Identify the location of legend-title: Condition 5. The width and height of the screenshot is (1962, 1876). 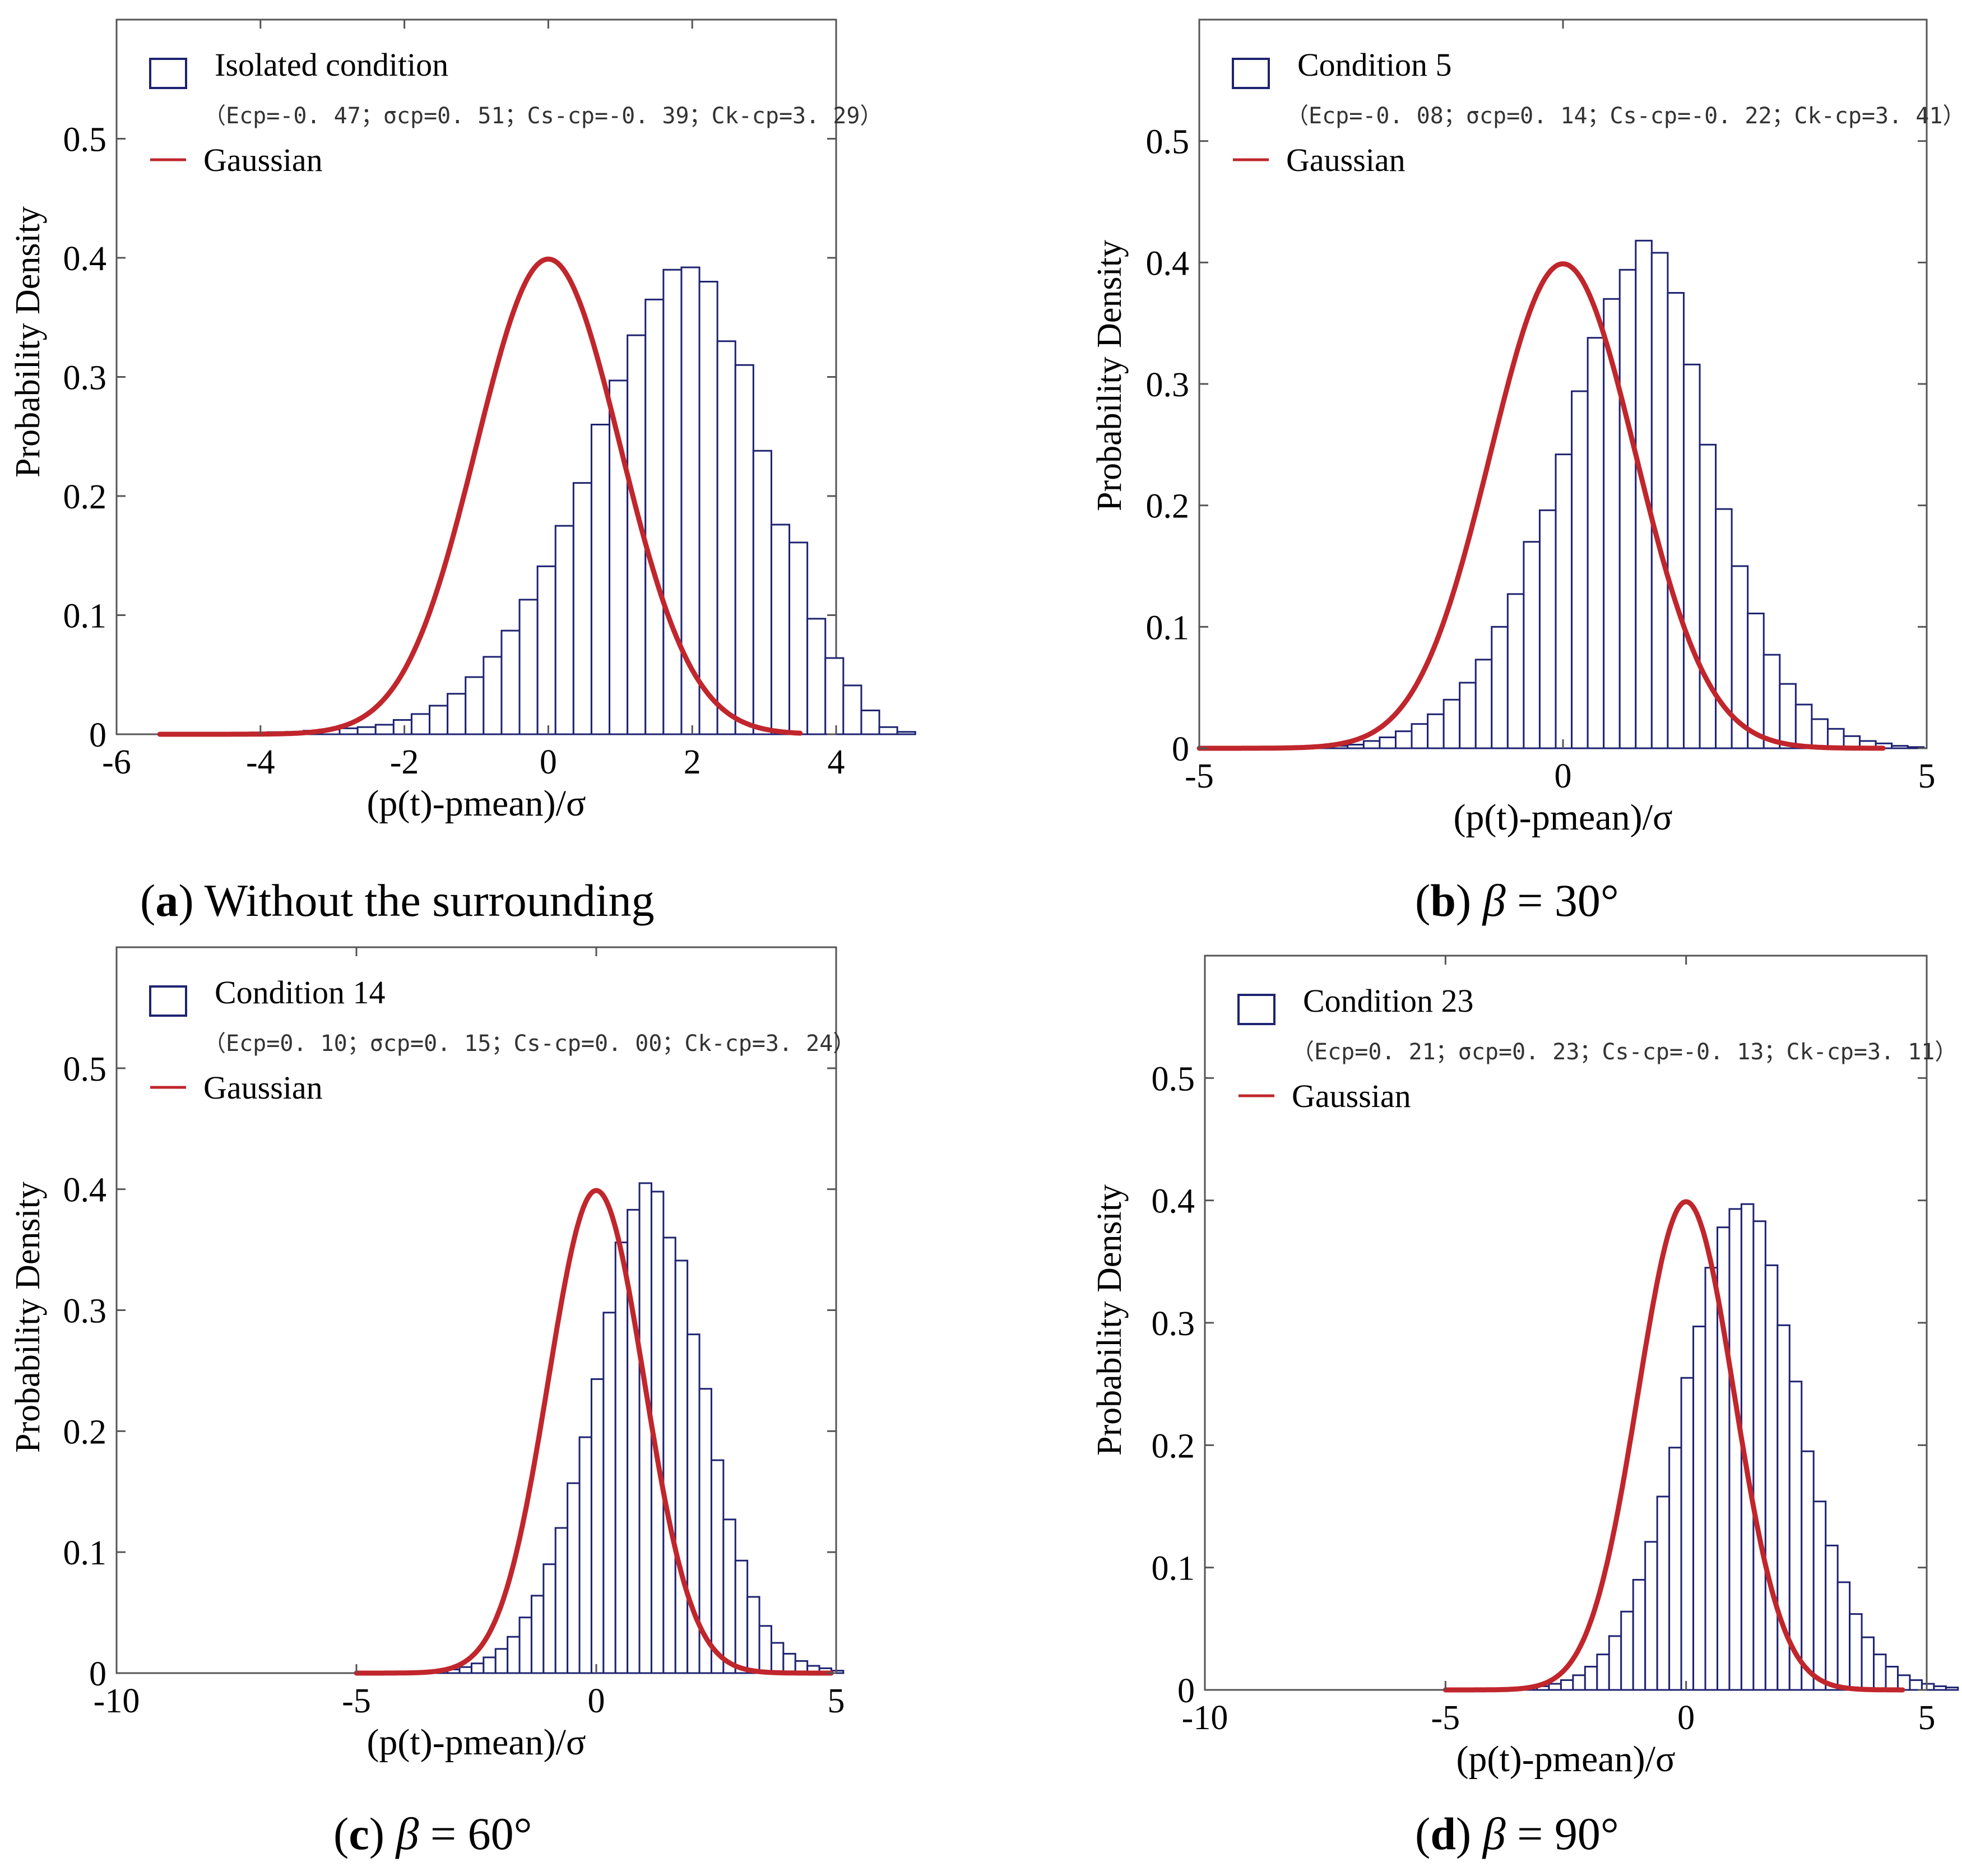
(1374, 65).